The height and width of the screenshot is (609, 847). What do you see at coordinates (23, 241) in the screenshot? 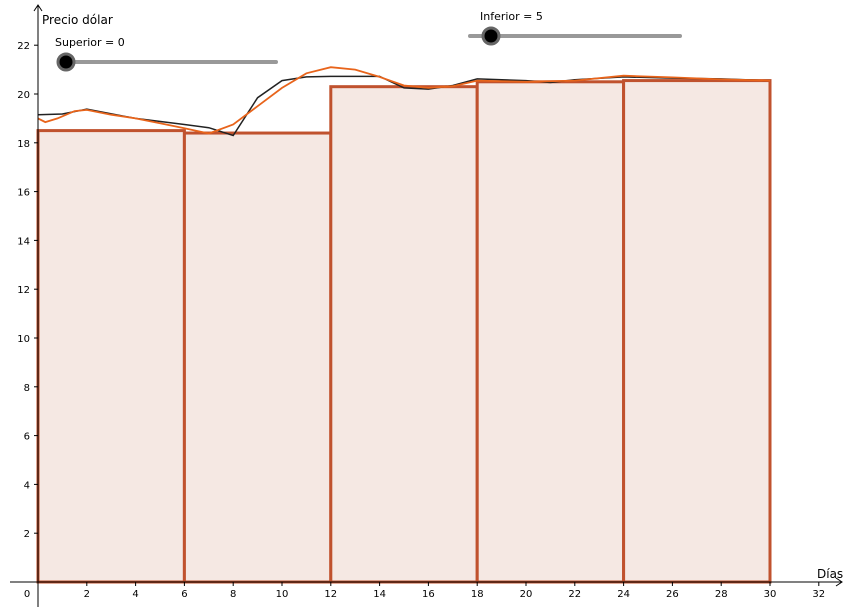
I see `y-tick-label: 14` at bounding box center [23, 241].